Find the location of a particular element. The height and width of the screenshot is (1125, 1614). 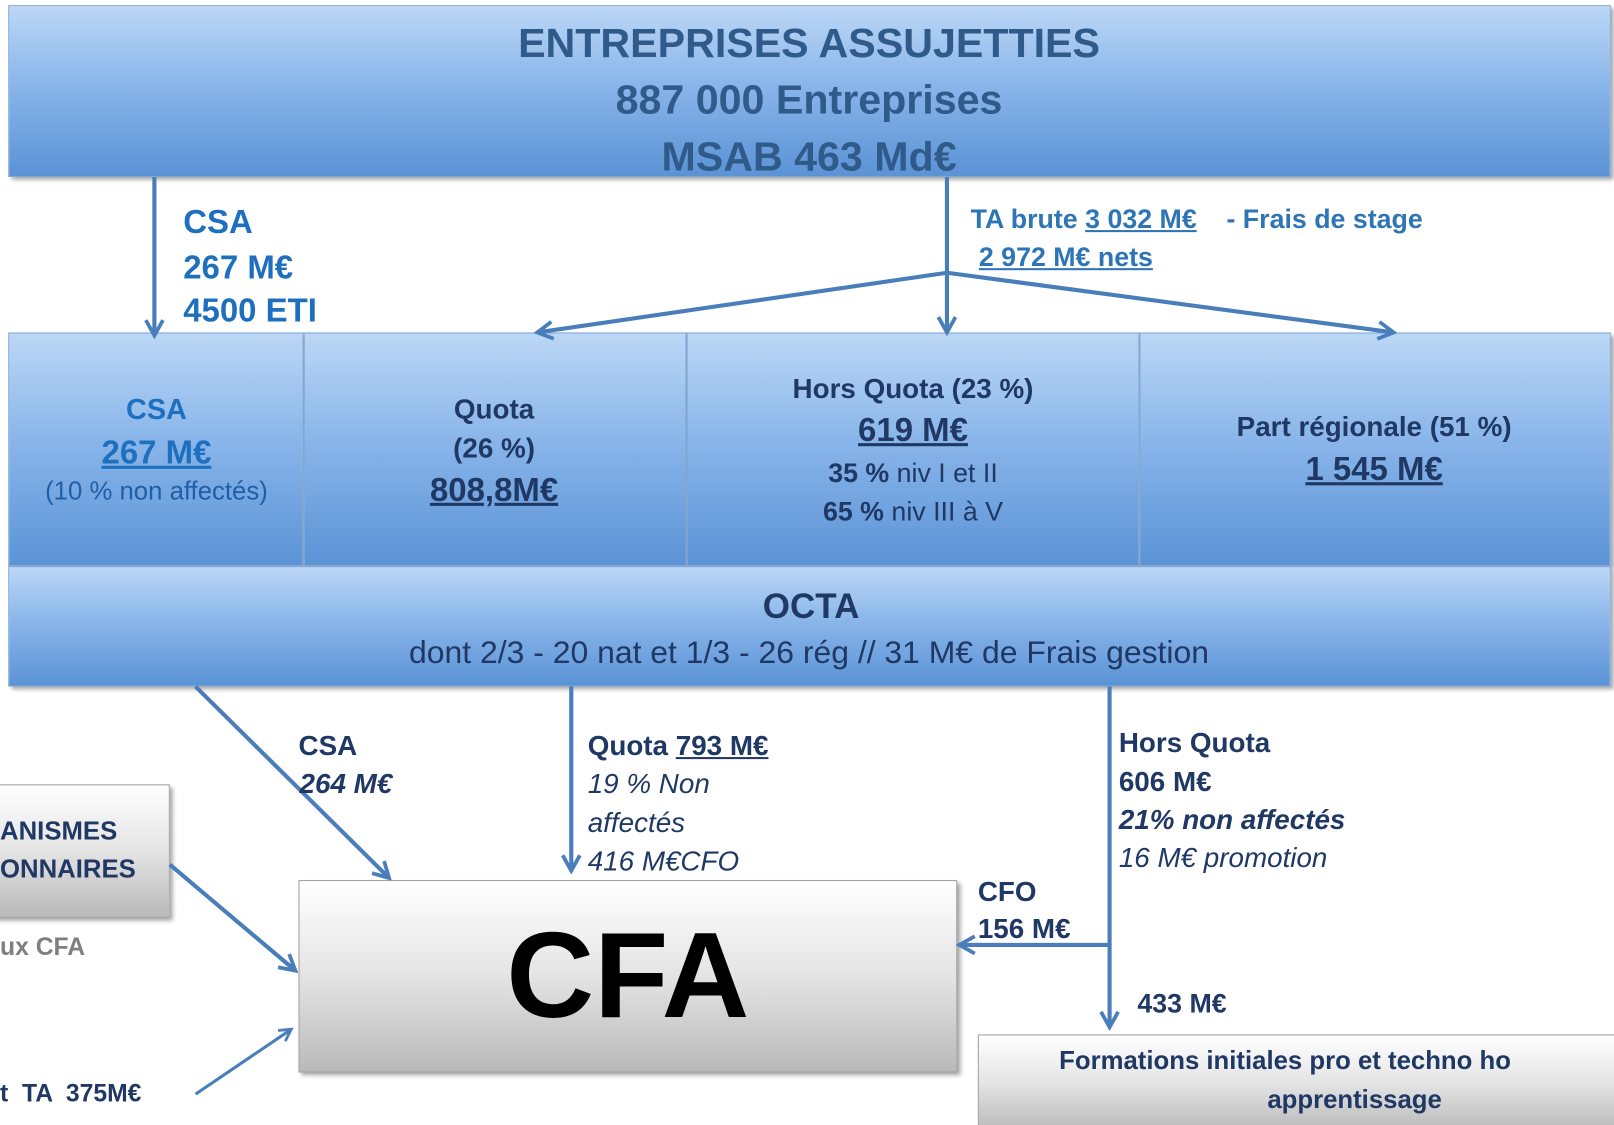

box-title: CSA is located at coordinates (156, 409).